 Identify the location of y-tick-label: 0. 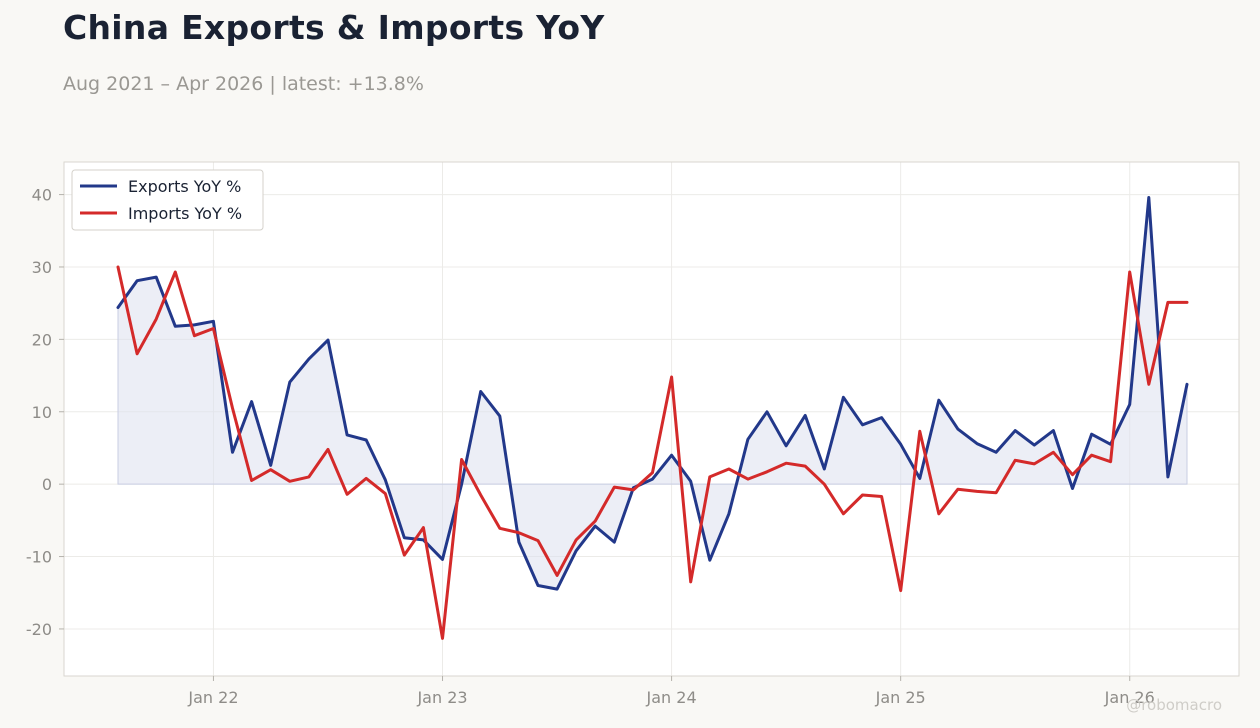
(47, 484).